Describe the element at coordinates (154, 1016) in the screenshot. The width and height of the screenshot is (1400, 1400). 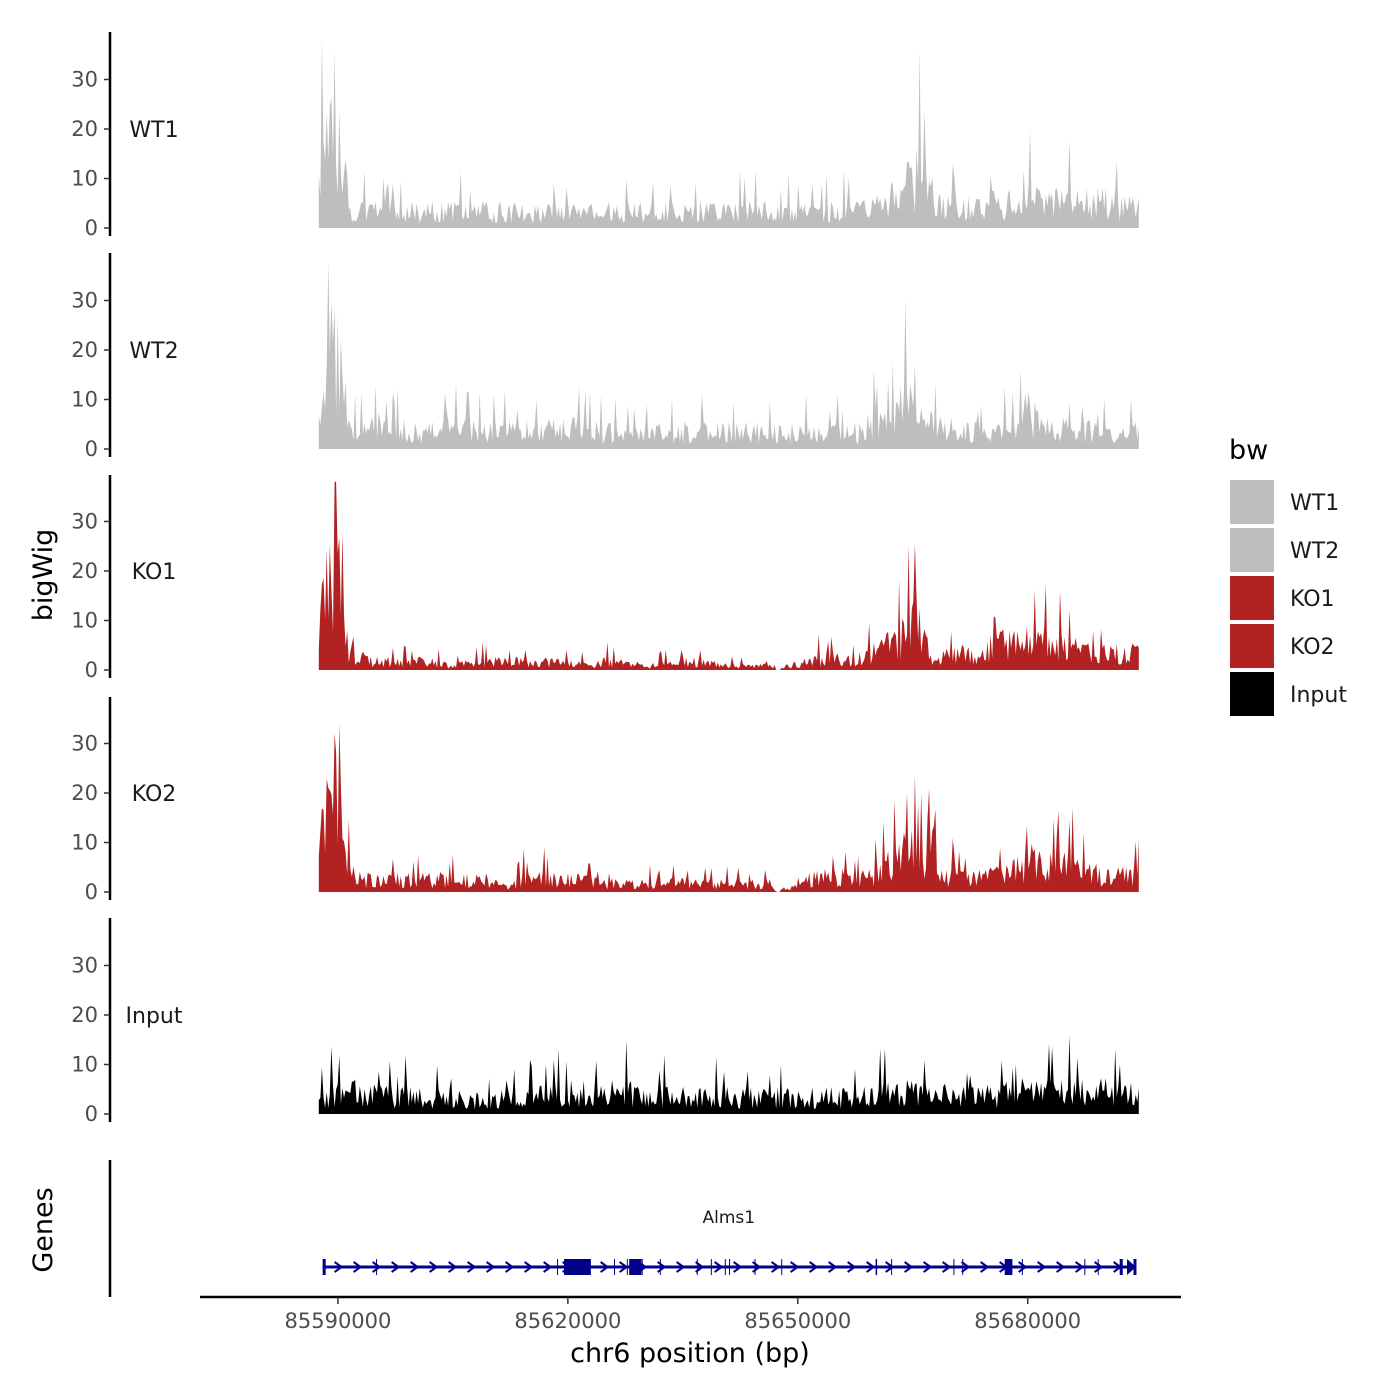
I see `track-label: Input` at that location.